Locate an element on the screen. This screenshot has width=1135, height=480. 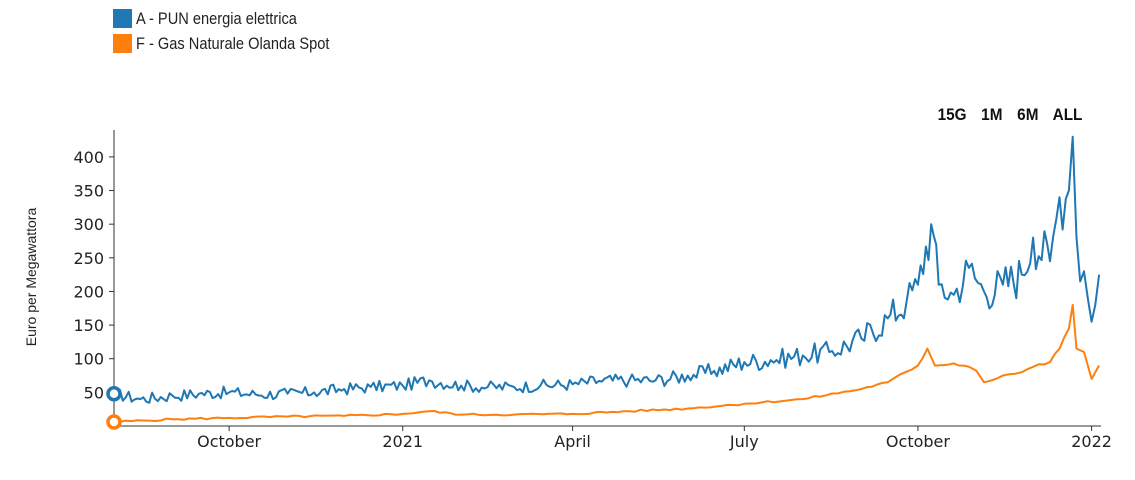
y-tick-label: 250 is located at coordinates (88, 258).